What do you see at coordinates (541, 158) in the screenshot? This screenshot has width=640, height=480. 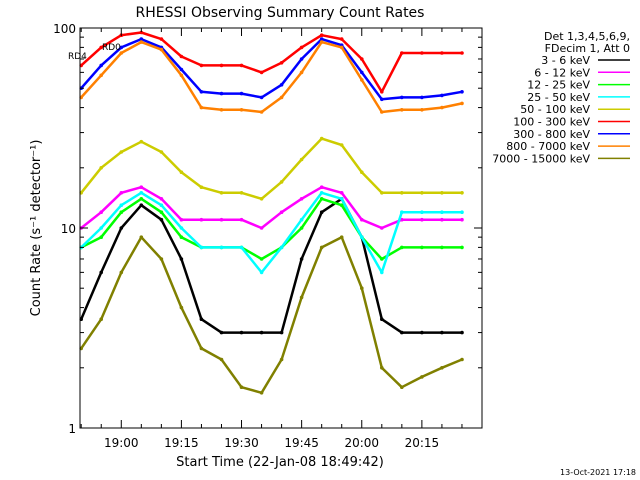 I see `legend-label: 7000 - 15000 keV` at bounding box center [541, 158].